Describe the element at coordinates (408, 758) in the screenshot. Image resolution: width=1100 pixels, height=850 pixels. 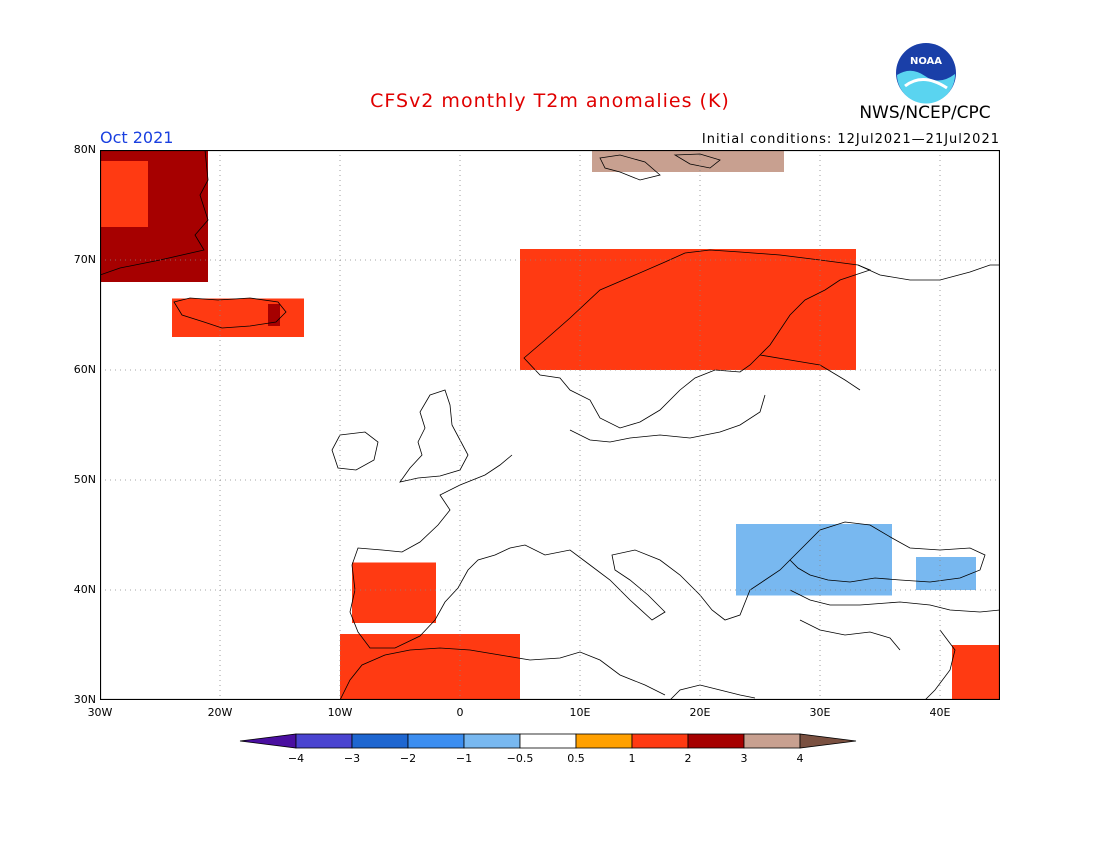
I see `colorbar-label: −2` at that location.